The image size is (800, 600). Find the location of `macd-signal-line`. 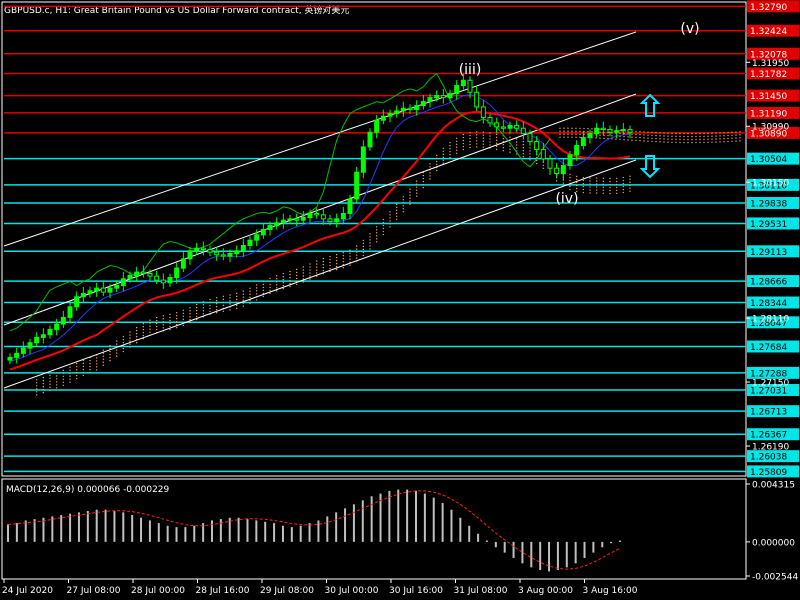

macd-signal-line is located at coordinates (314, 530).